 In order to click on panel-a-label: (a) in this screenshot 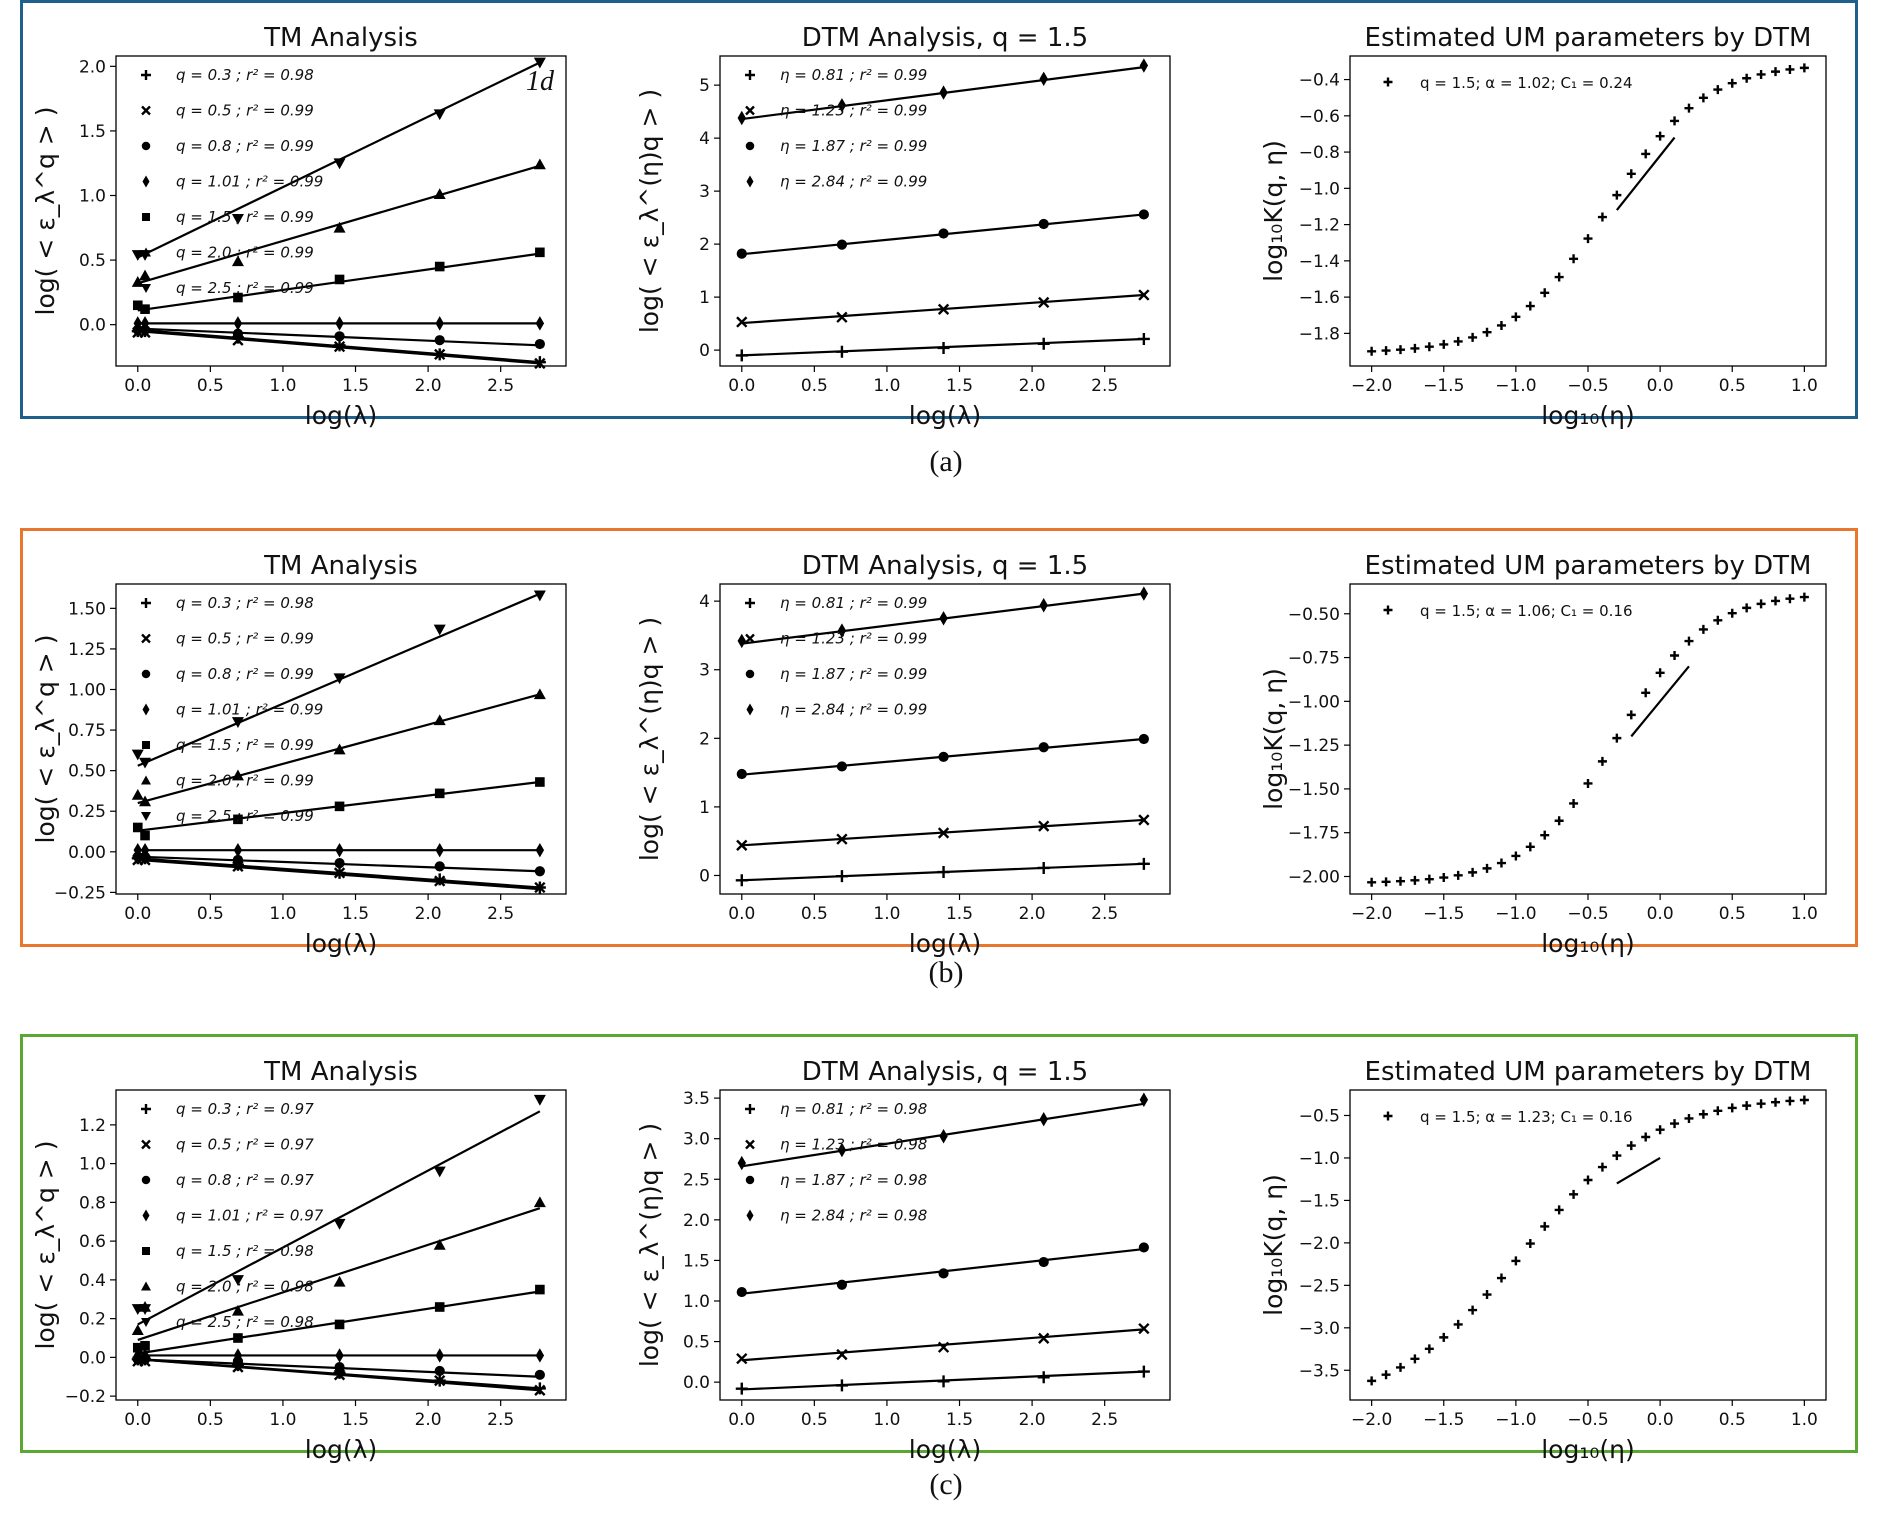, I will do `click(946, 461)`.